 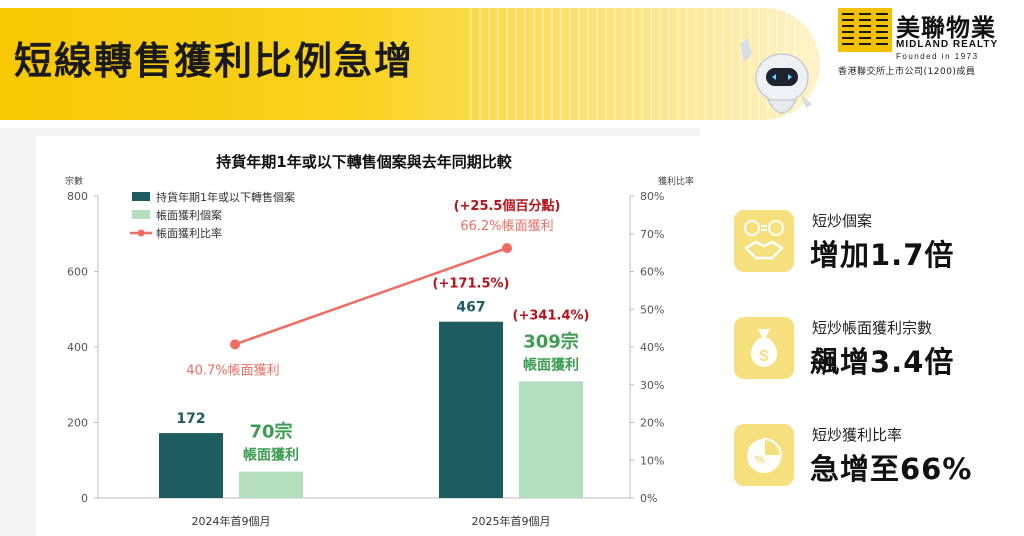 What do you see at coordinates (652, 272) in the screenshot?
I see `y-right-tick-label: 60%` at bounding box center [652, 272].